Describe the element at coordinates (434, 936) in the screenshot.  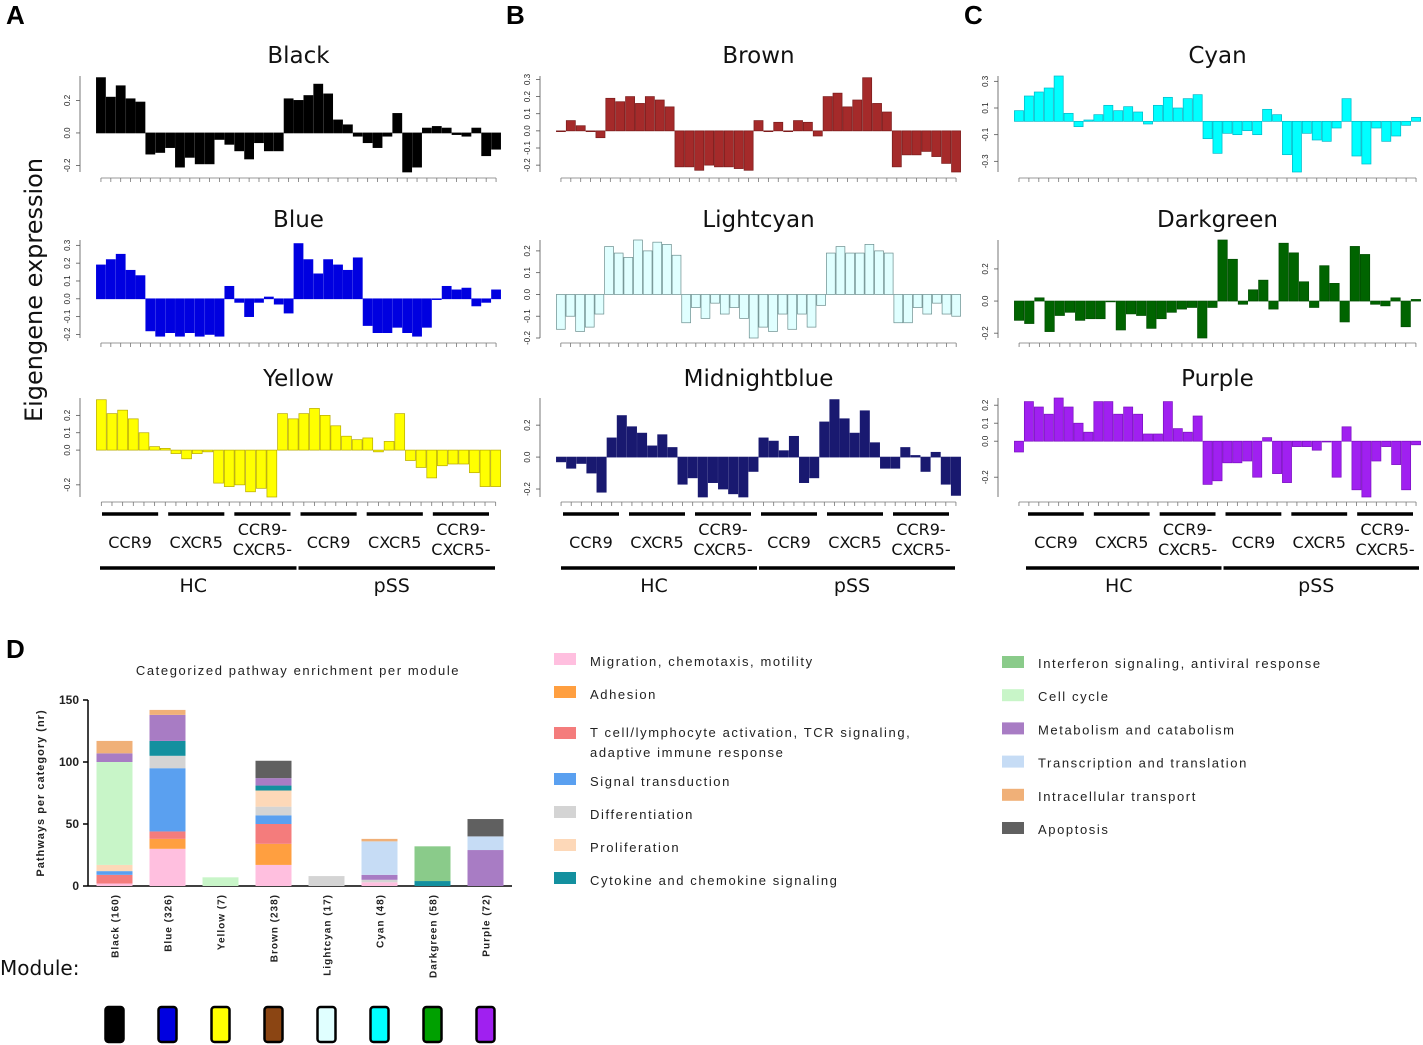
I see `category-label: Darkgreen (58)` at that location.